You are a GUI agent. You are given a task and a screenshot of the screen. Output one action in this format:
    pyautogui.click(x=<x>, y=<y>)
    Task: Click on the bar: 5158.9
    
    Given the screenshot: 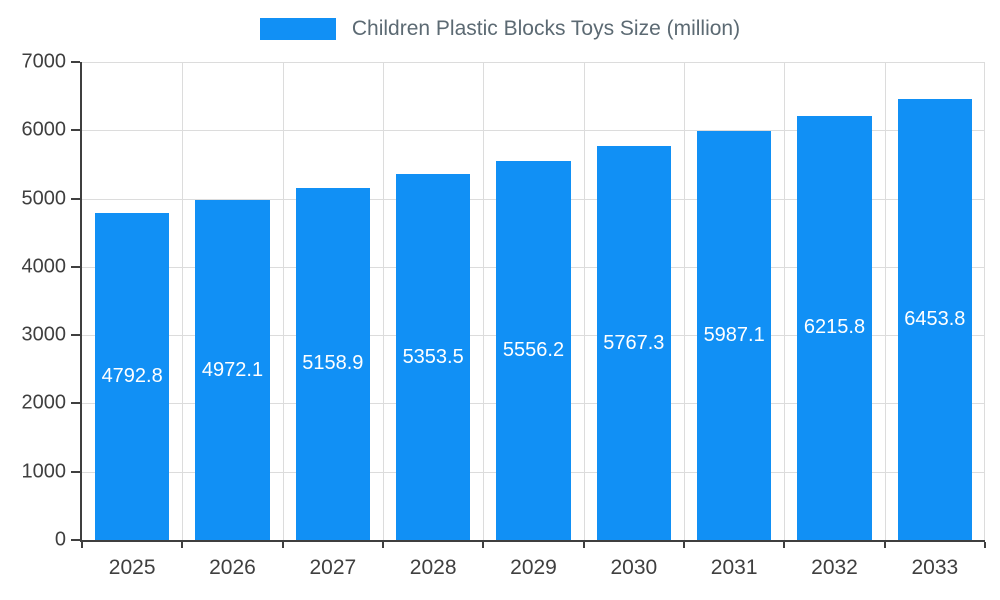 What is the action you would take?
    pyautogui.click(x=332, y=363)
    